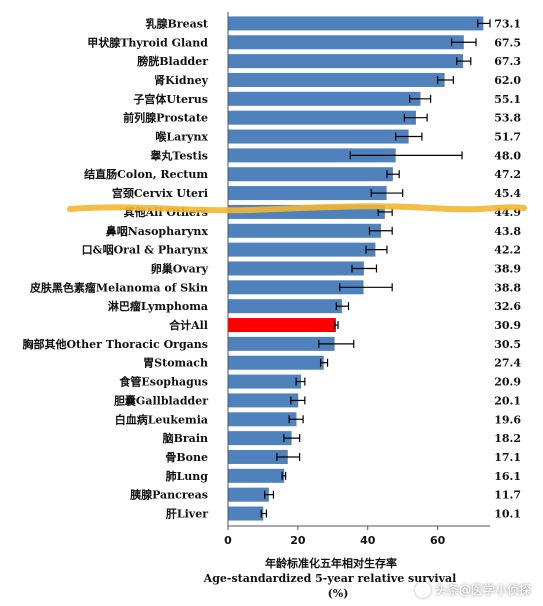 The width and height of the screenshot is (543, 606). What do you see at coordinates (157, 231) in the screenshot?
I see `category-label-11: 鼻咽Nasopharynx` at bounding box center [157, 231].